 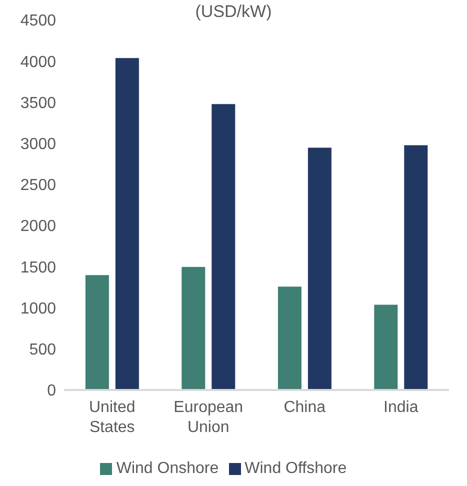 I want to click on y-tick-label: 0, so click(x=51, y=391).